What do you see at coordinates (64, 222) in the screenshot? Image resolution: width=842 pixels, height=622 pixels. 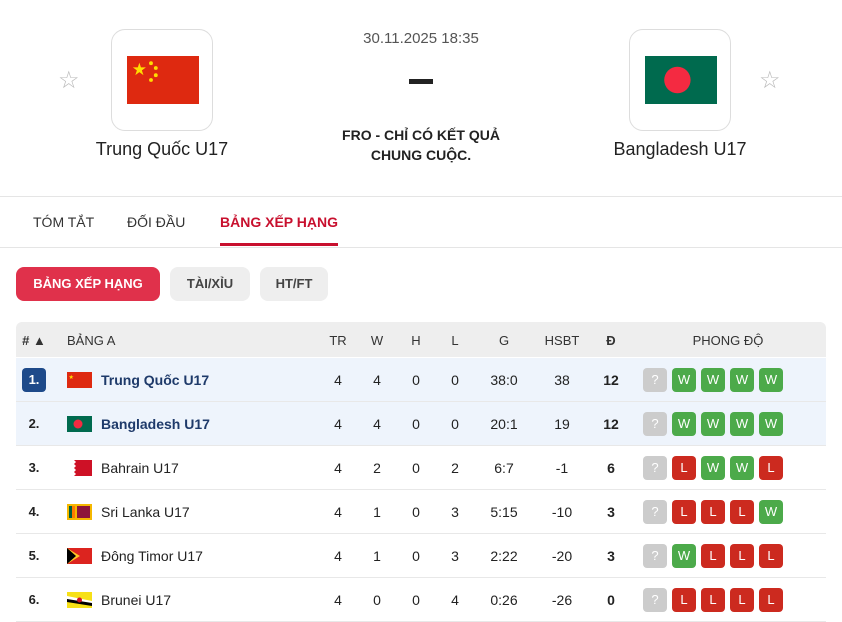 I see `tab-summary: TÓM TẮT` at bounding box center [64, 222].